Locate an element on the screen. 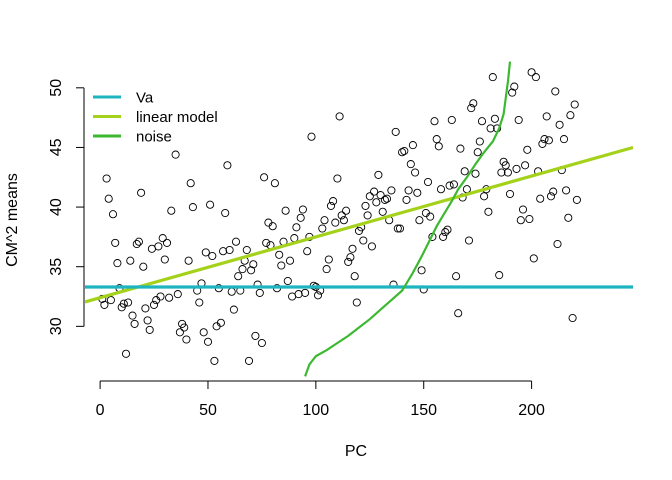 The image size is (672, 480). x-tick-label: 100 is located at coordinates (315, 410).